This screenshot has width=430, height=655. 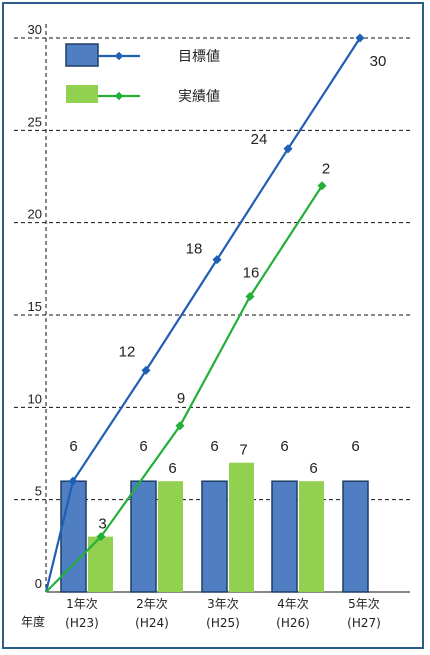 What do you see at coordinates (38, 583) in the screenshot?
I see `y-tick-label: 0` at bounding box center [38, 583].